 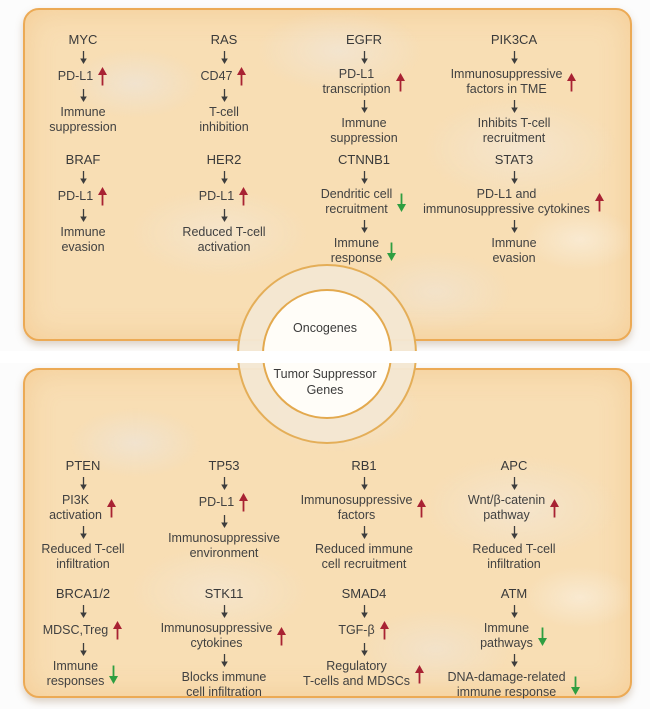 What do you see at coordinates (356, 507) in the screenshot?
I see `step-text: Immunosuppressive factors` at bounding box center [356, 507].